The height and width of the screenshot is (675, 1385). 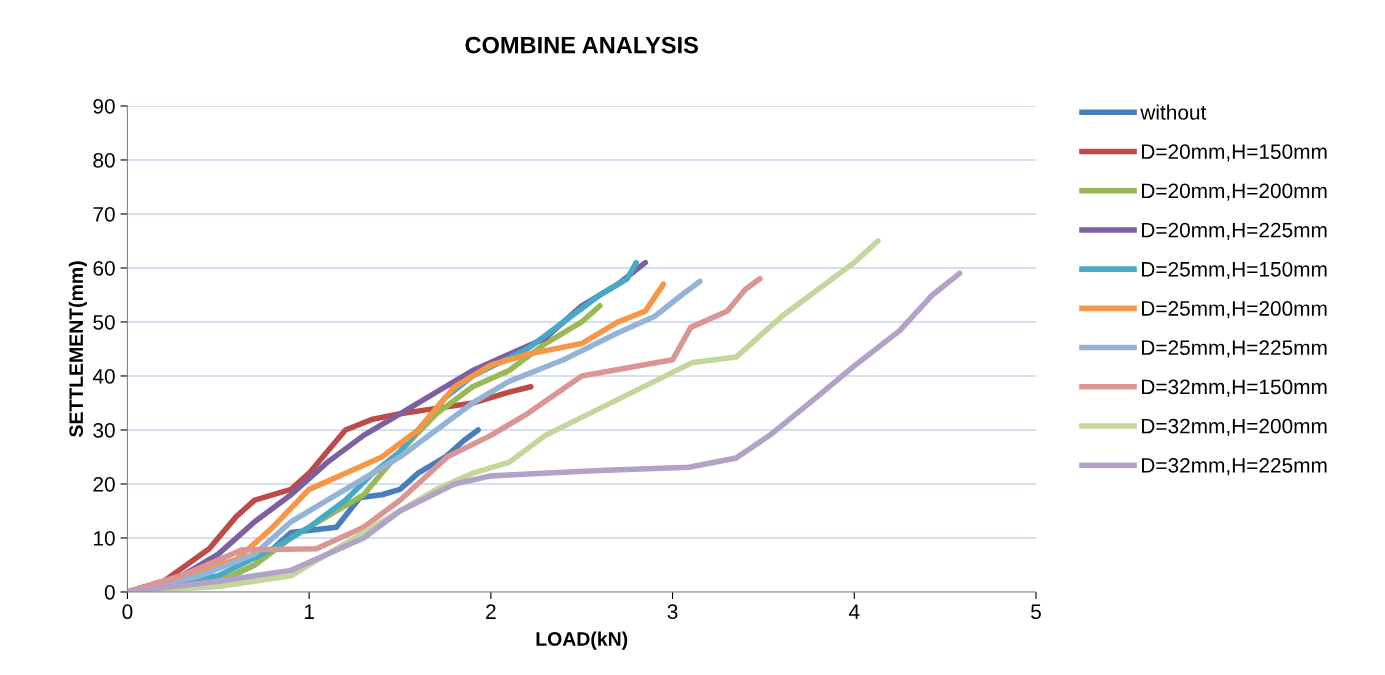 What do you see at coordinates (77, 349) in the screenshot?
I see `y-axis-title: SETTLEMENT(mm)` at bounding box center [77, 349].